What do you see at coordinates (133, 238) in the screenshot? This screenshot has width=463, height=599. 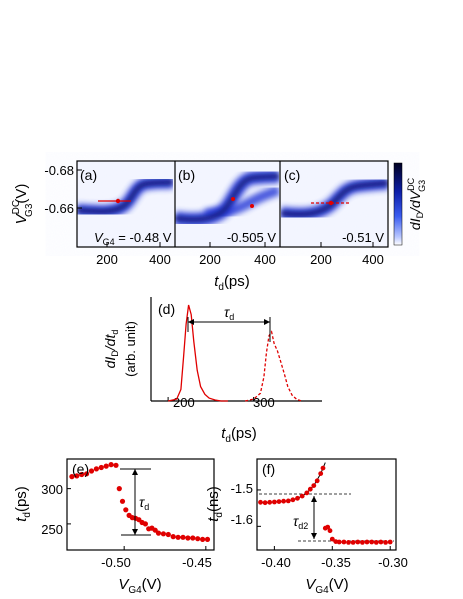 I see `panel-a-note: VG4 = -0.48 V` at bounding box center [133, 238].